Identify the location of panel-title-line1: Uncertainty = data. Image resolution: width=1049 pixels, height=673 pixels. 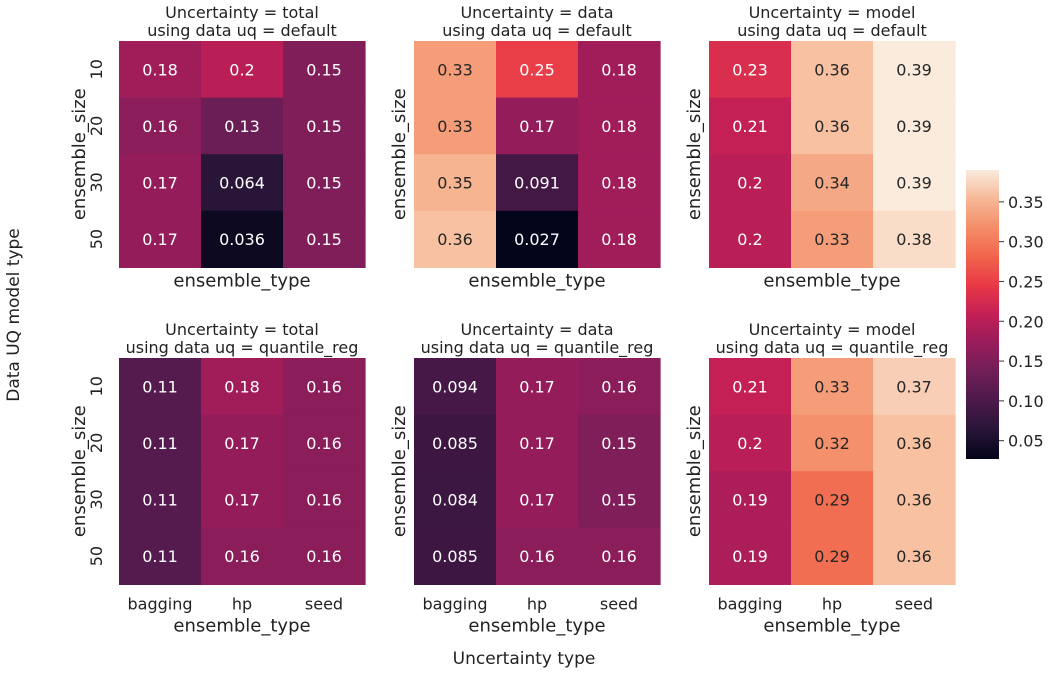
(536, 12).